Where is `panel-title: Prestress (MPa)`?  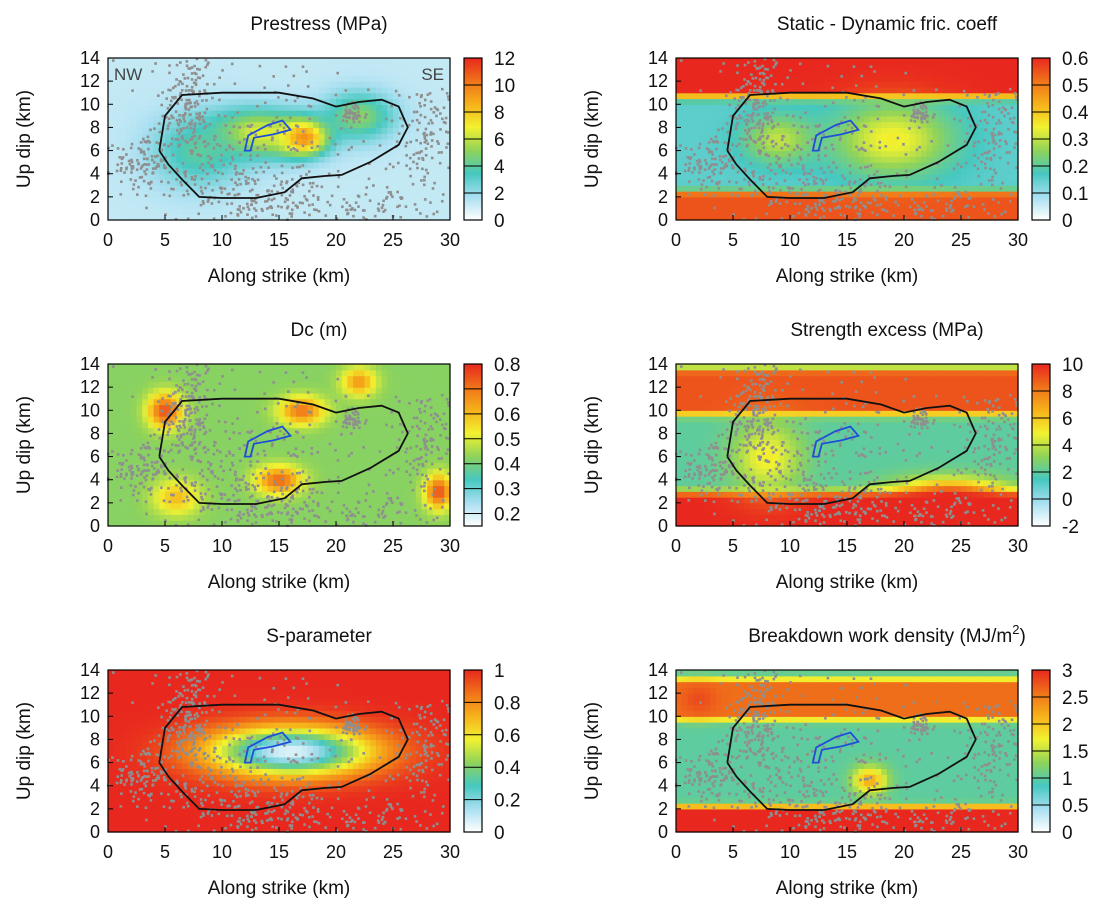 panel-title: Prestress (MPa) is located at coordinates (318, 24).